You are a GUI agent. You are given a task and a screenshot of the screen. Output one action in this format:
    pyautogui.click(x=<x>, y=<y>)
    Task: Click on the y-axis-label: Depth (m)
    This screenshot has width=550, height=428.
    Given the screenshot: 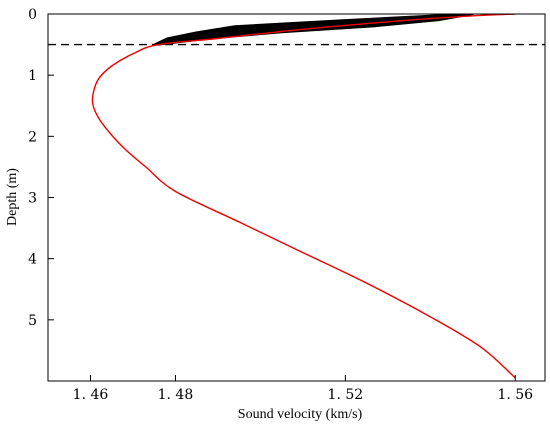 What is the action you would take?
    pyautogui.click(x=12, y=197)
    